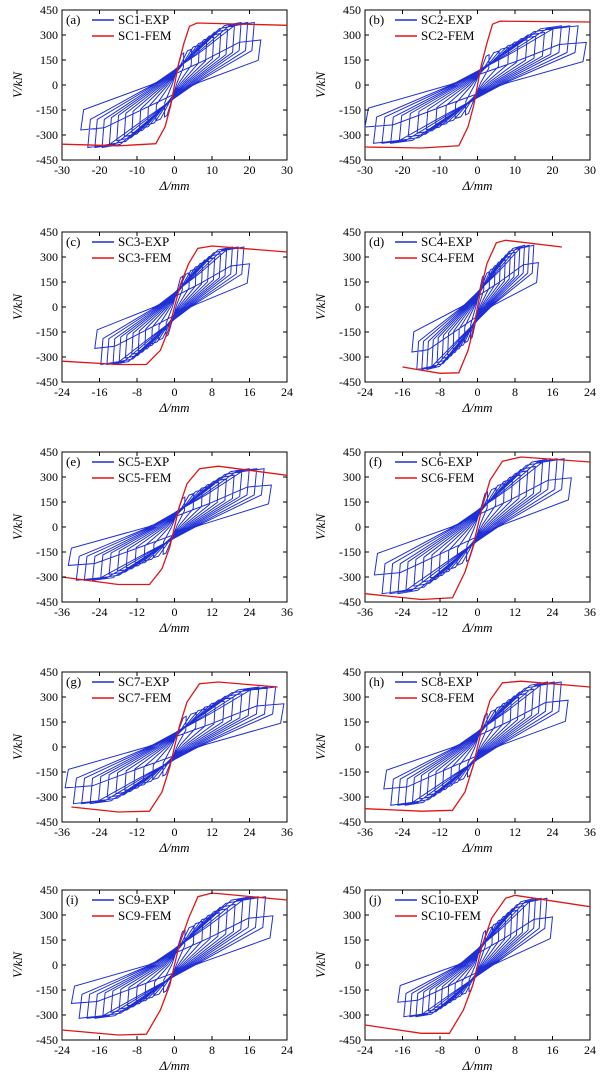 Image resolution: width=600 pixels, height=1087 pixels. What do you see at coordinates (143, 681) in the screenshot?
I see `legend-label: SC7-EXP` at bounding box center [143, 681].